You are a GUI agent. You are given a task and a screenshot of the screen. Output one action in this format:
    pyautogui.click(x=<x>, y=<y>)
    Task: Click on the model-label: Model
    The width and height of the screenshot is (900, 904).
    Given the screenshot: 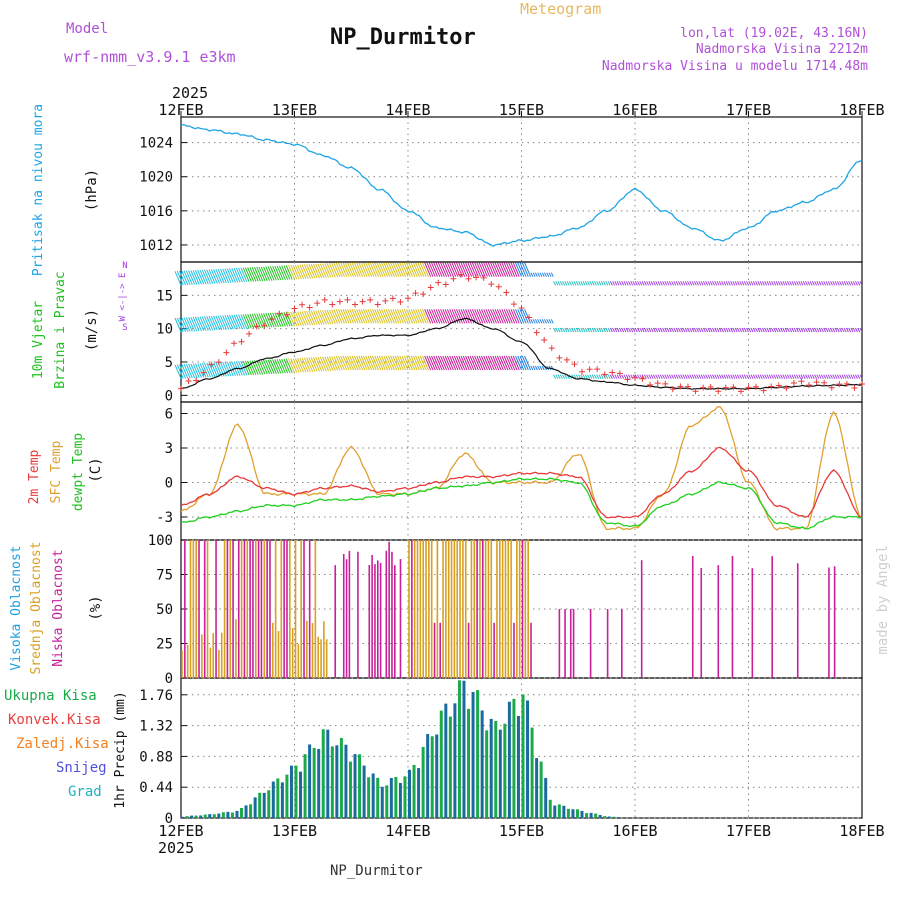 What is the action you would take?
    pyautogui.click(x=87, y=29)
    